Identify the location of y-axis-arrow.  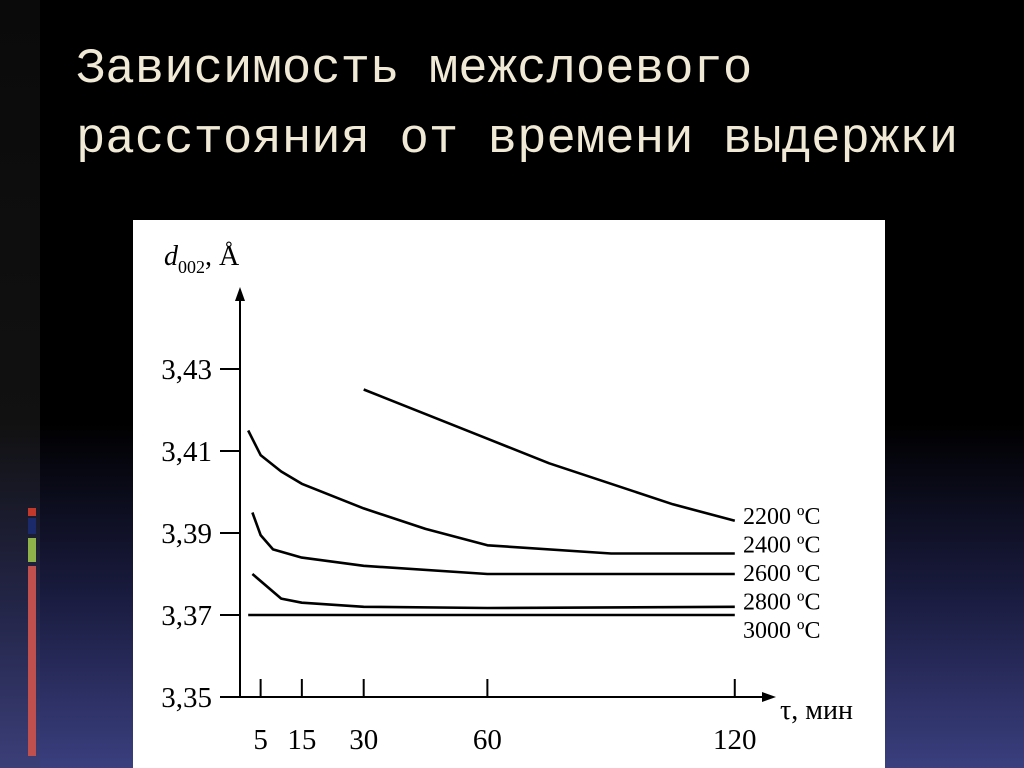
(240, 294).